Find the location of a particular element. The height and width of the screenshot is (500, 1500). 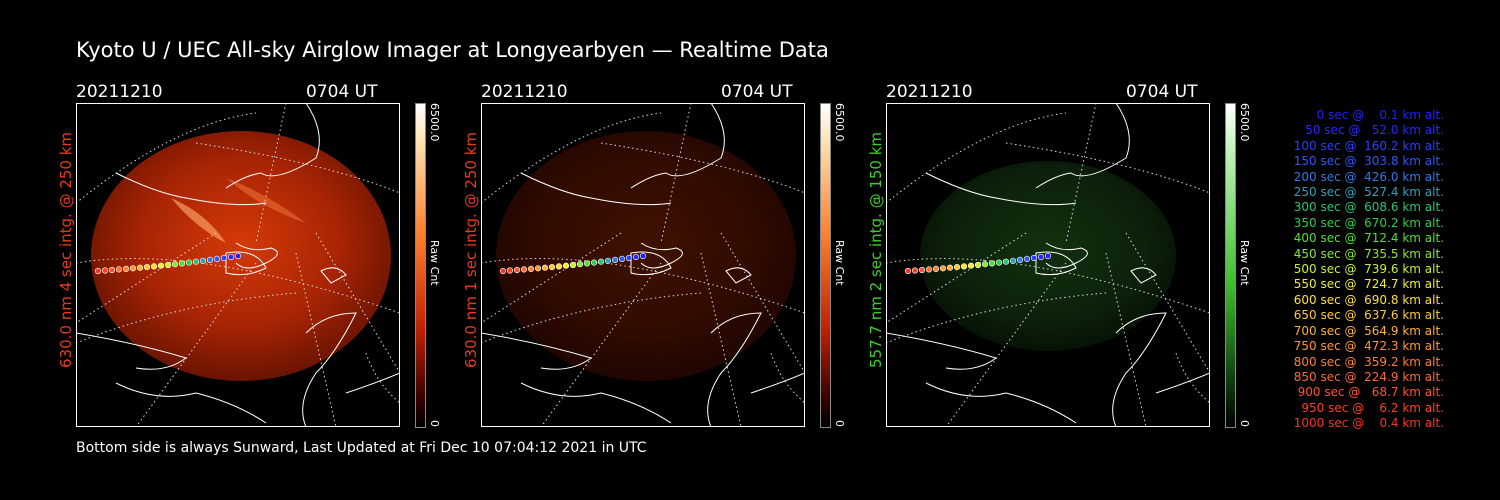

panel-1-time: 0704 UT is located at coordinates (342, 92).